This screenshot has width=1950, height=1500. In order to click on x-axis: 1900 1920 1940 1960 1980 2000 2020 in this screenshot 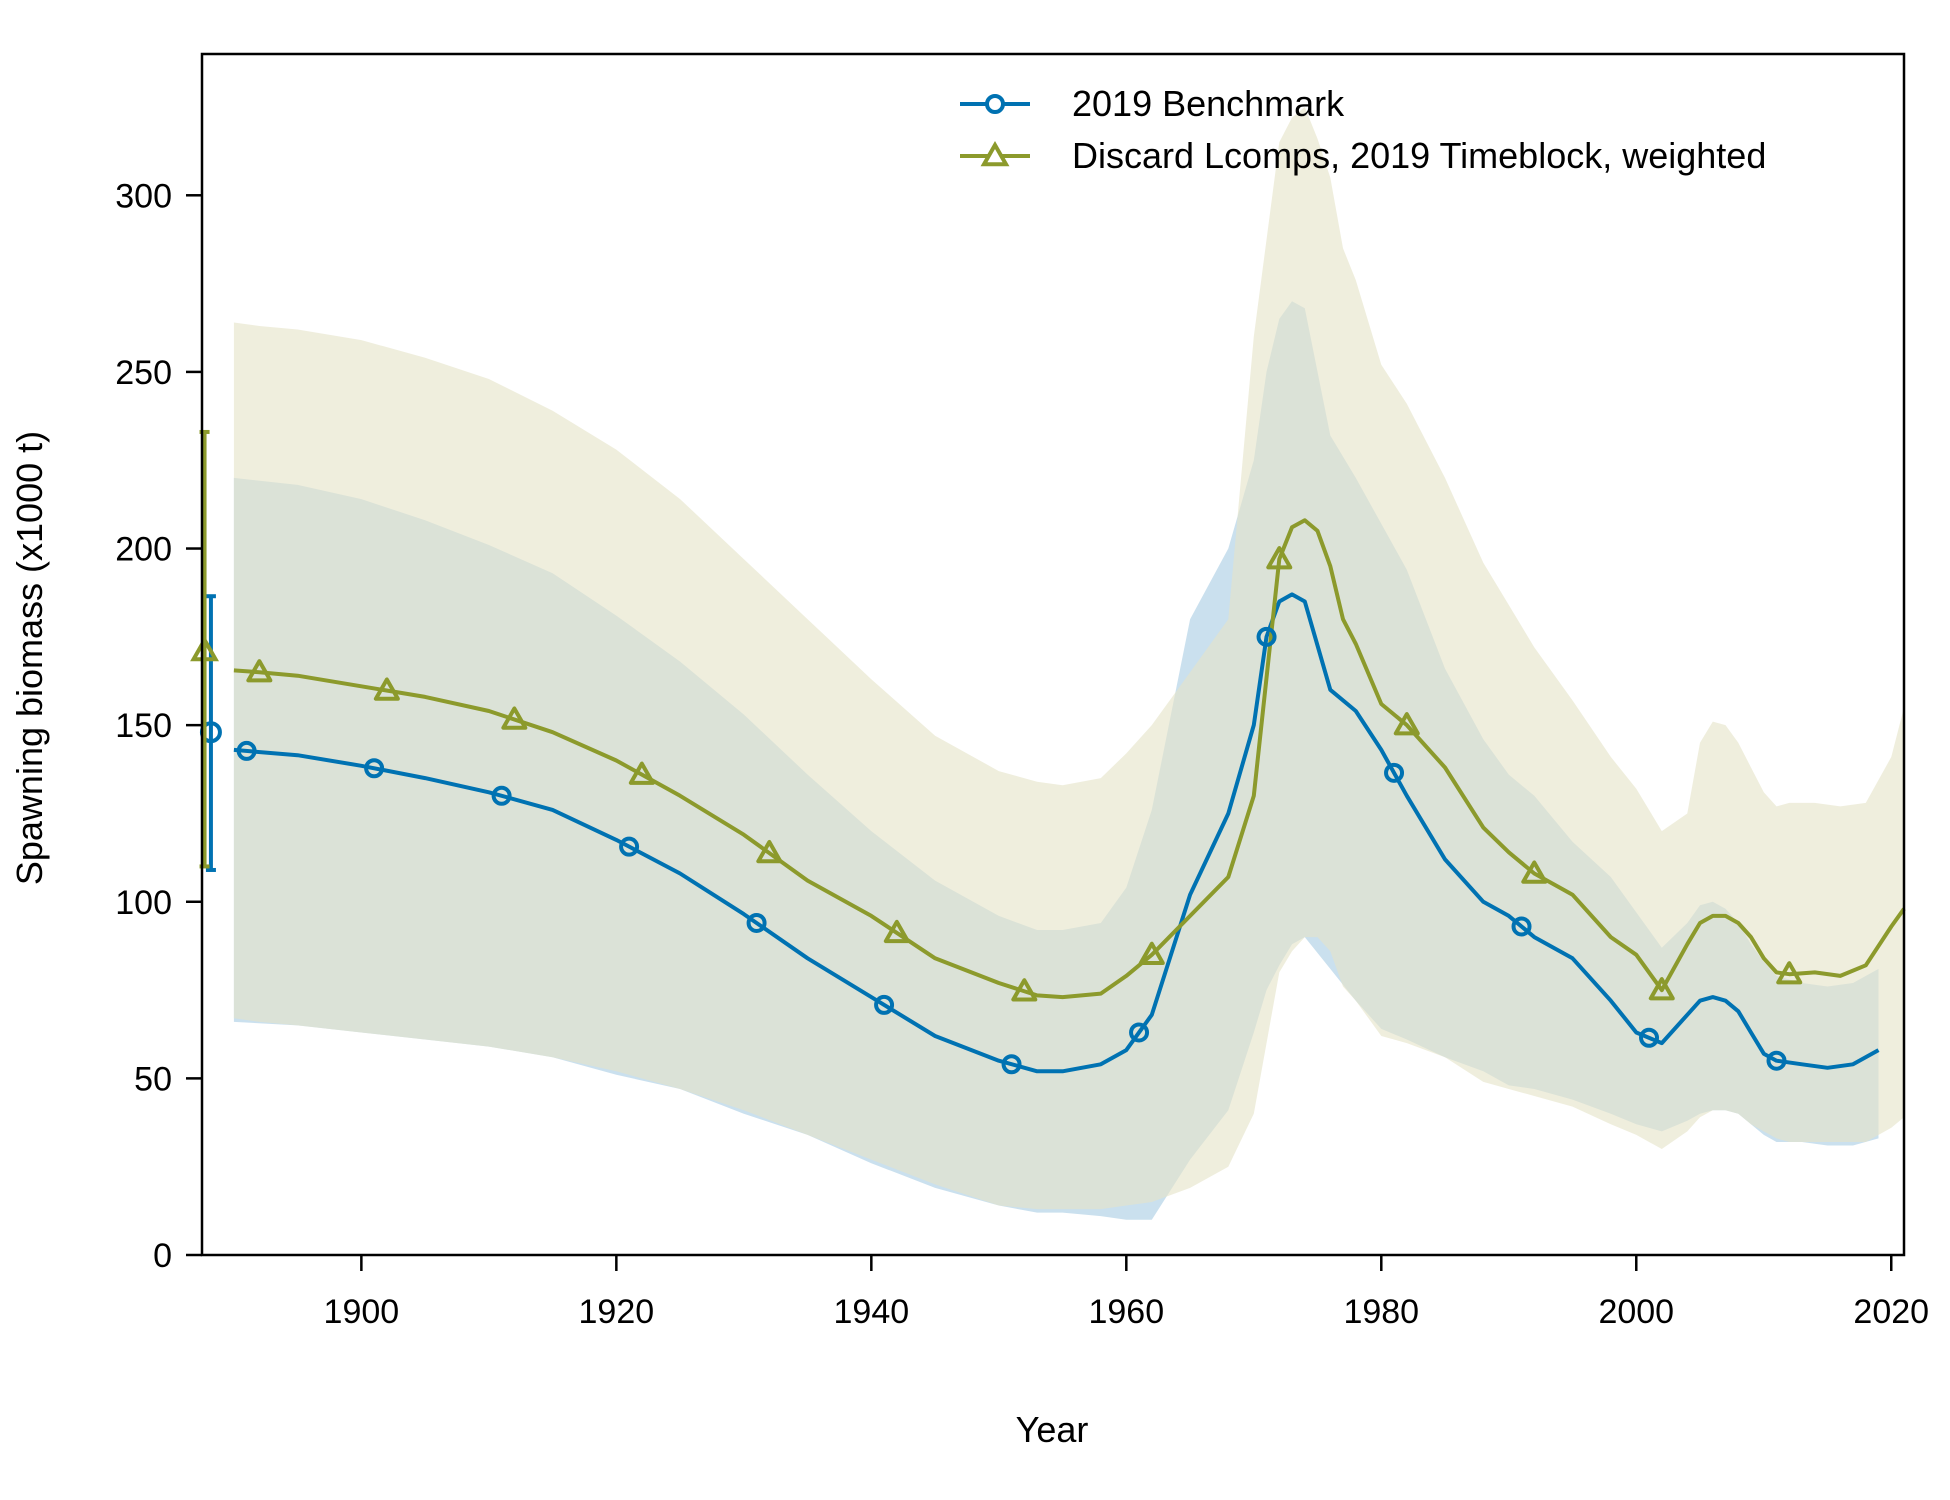, I will do `click(1126, 1293)`.